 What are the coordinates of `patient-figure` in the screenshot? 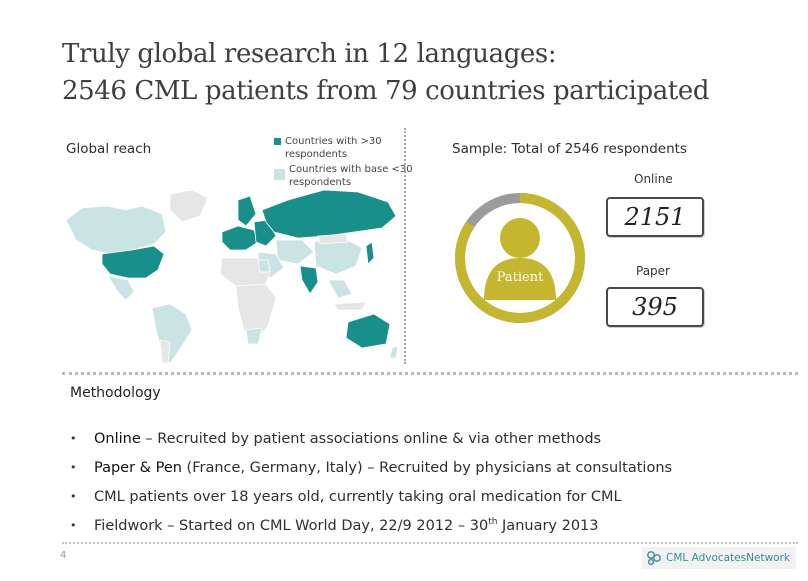 It's located at (520, 259).